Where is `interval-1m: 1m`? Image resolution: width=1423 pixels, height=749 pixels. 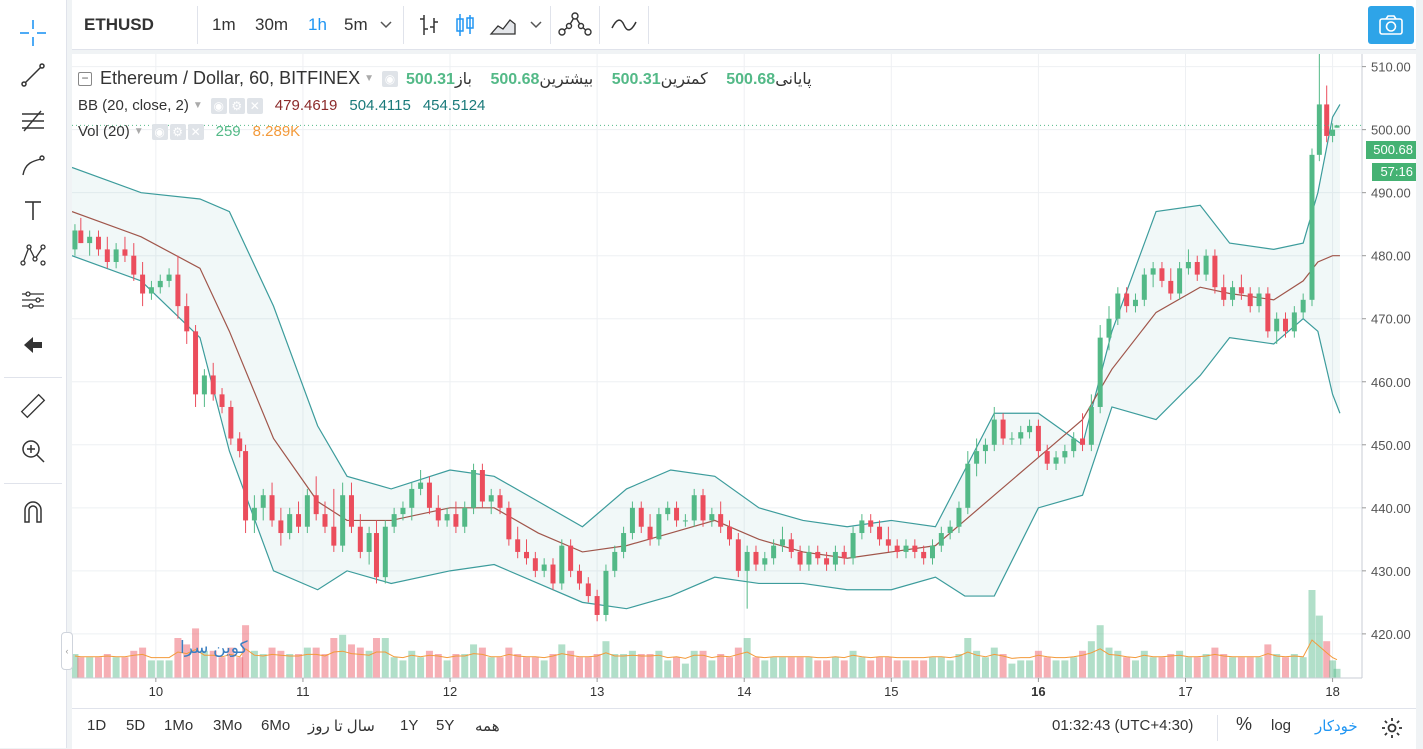
interval-1m: 1m is located at coordinates (224, 24).